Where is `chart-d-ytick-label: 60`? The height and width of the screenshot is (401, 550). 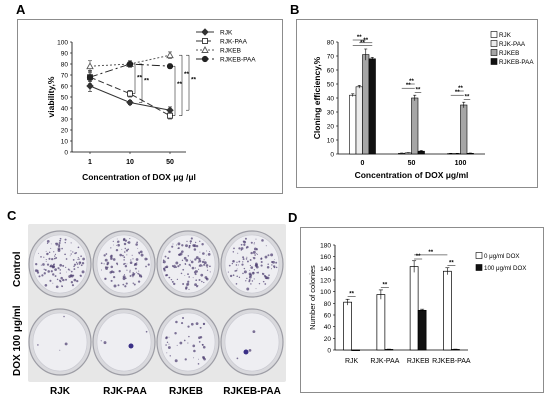 chart-d-ytick-label: 60 is located at coordinates (328, 316).